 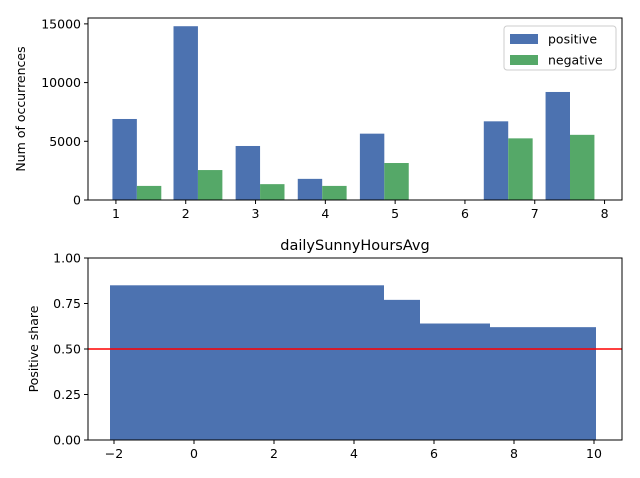 What do you see at coordinates (61, 23) in the screenshot?
I see `y-tick-label: 15000` at bounding box center [61, 23].